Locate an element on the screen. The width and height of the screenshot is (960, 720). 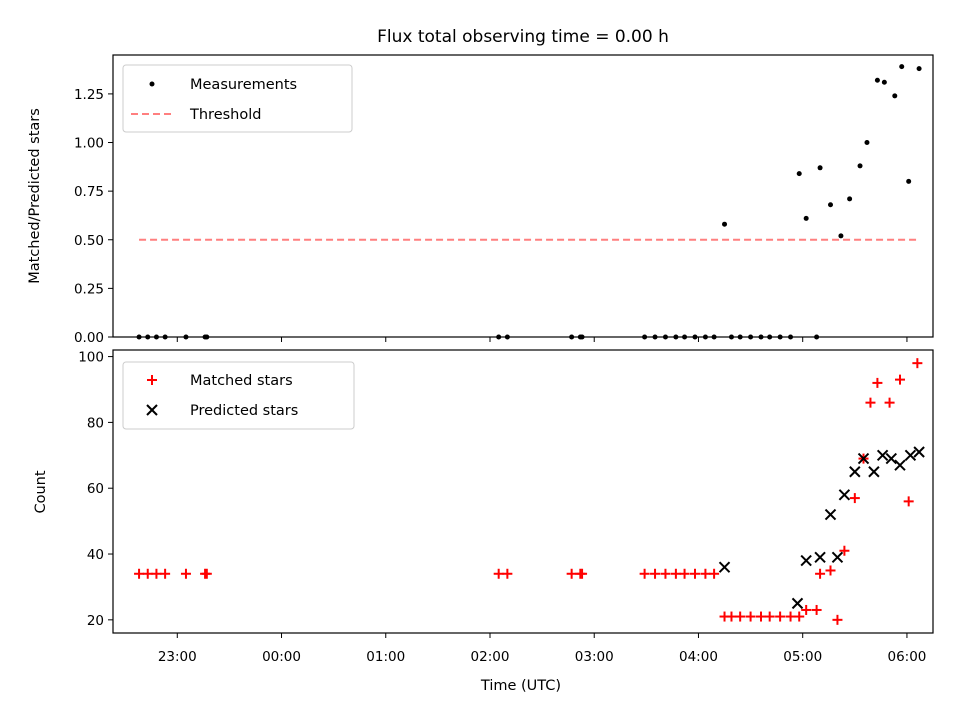
legend-measurements-marker is located at coordinates (152, 84).